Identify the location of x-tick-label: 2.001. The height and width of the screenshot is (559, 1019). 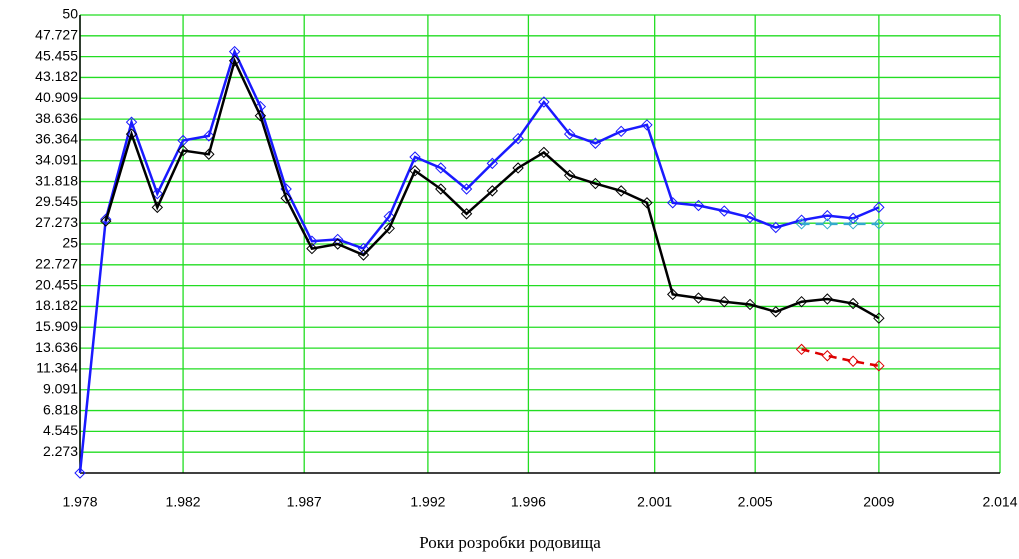
(654, 502).